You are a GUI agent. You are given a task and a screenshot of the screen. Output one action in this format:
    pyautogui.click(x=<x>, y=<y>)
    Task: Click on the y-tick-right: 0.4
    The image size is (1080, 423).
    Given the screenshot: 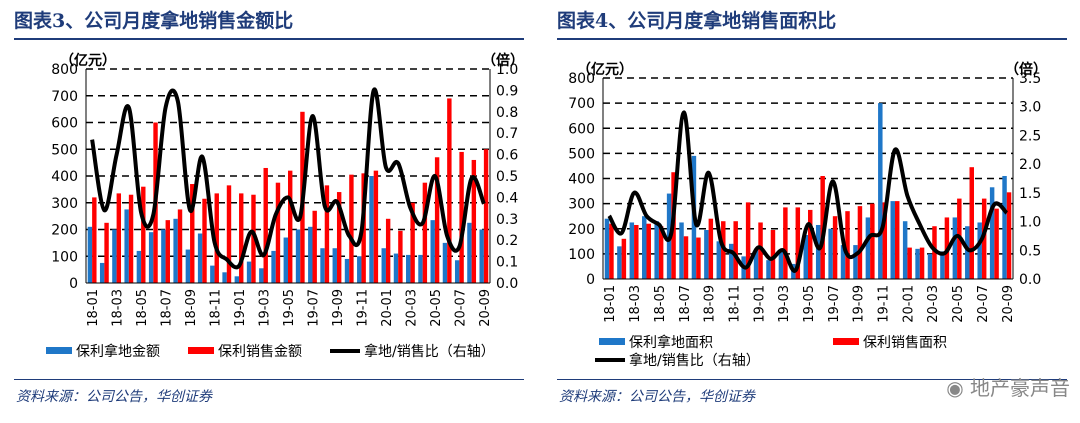 What is the action you would take?
    pyautogui.click(x=507, y=198)
    